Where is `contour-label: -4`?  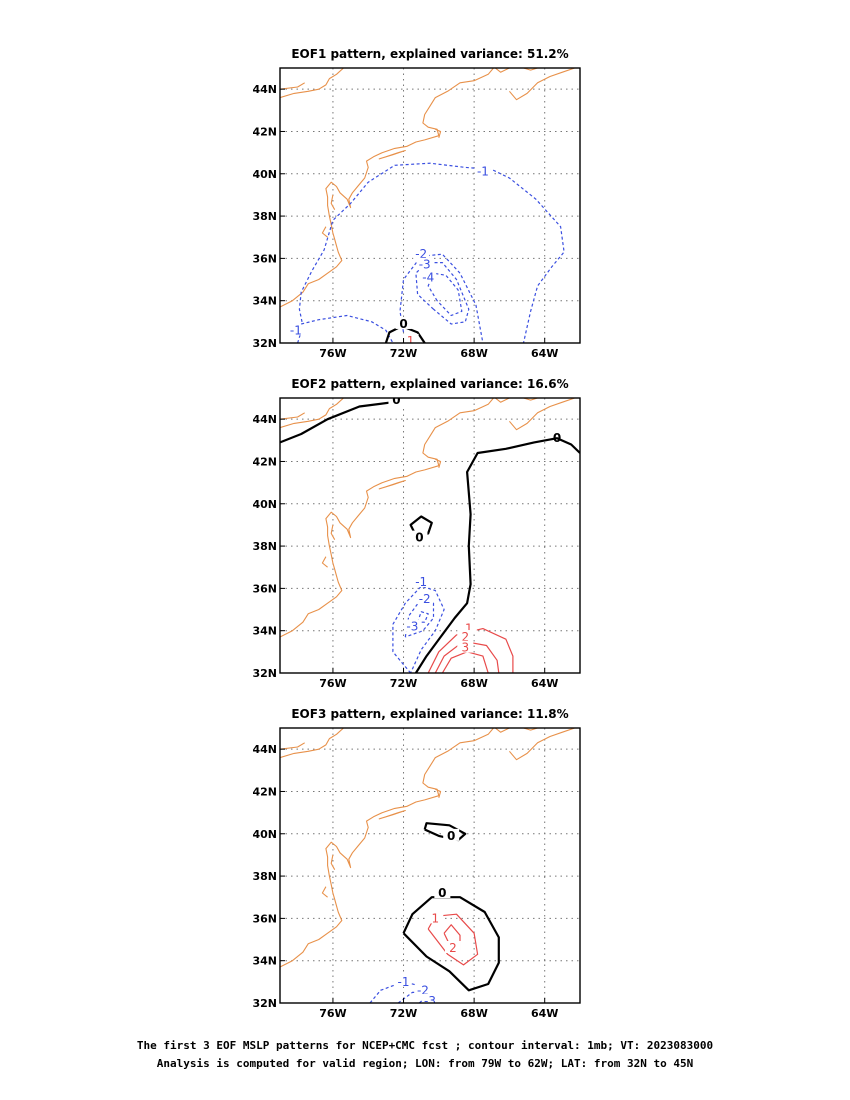
contour-label: -4 is located at coordinates (428, 277).